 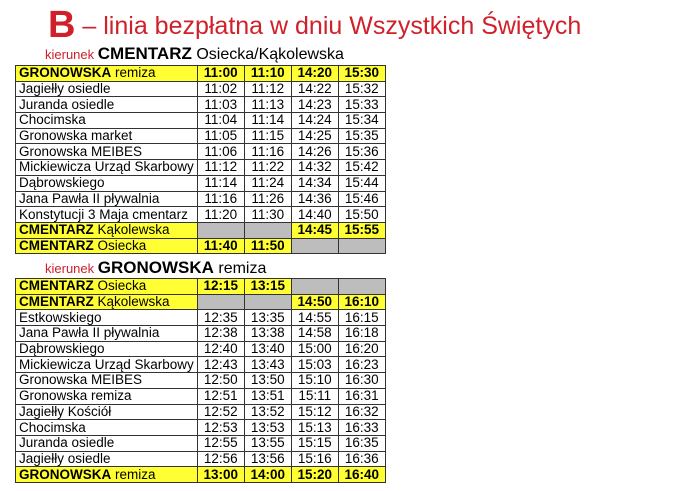 What do you see at coordinates (220, 365) in the screenshot?
I see `departure-time: 12:43` at bounding box center [220, 365].